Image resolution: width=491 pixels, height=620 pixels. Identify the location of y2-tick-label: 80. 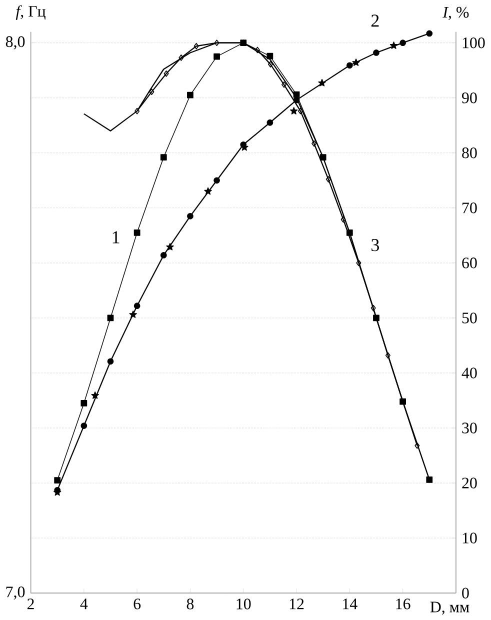
(469, 153).